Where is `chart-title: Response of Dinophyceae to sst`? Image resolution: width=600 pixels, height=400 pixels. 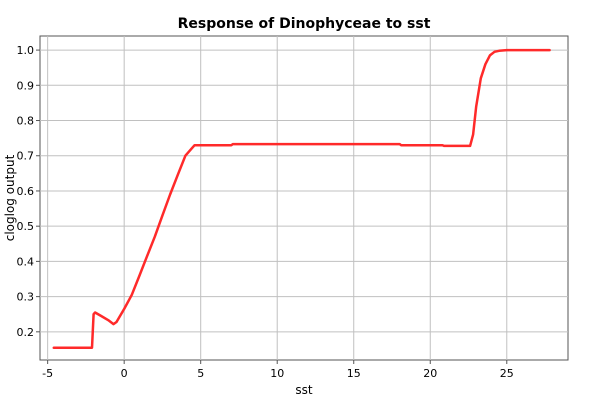 chart-title: Response of Dinophyceae to sst is located at coordinates (304, 24).